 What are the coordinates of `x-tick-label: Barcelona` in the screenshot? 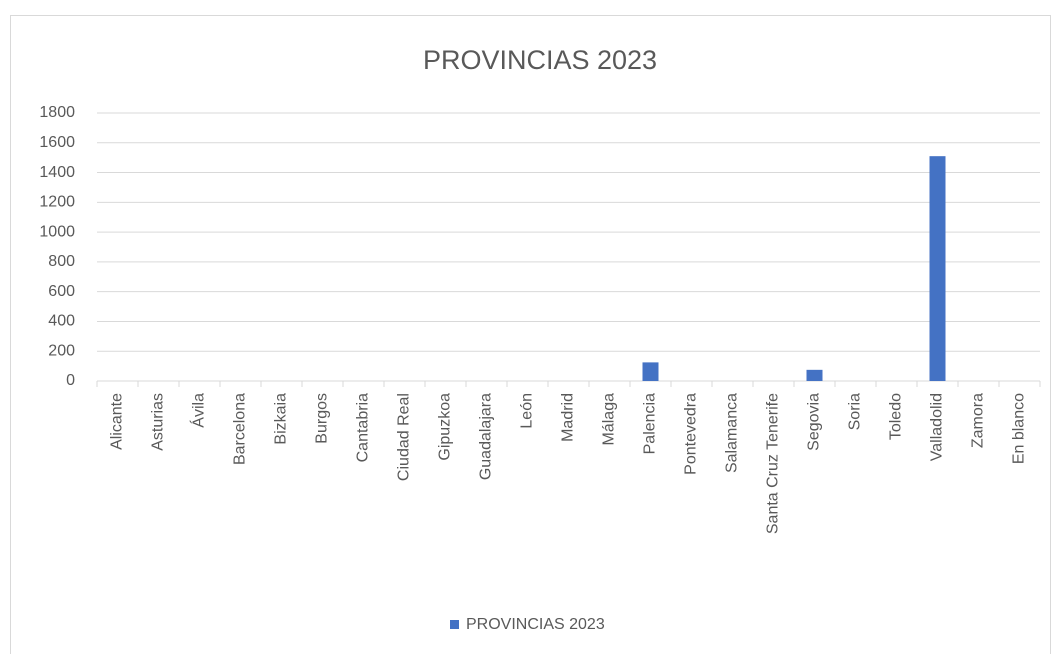 It's located at (240, 429).